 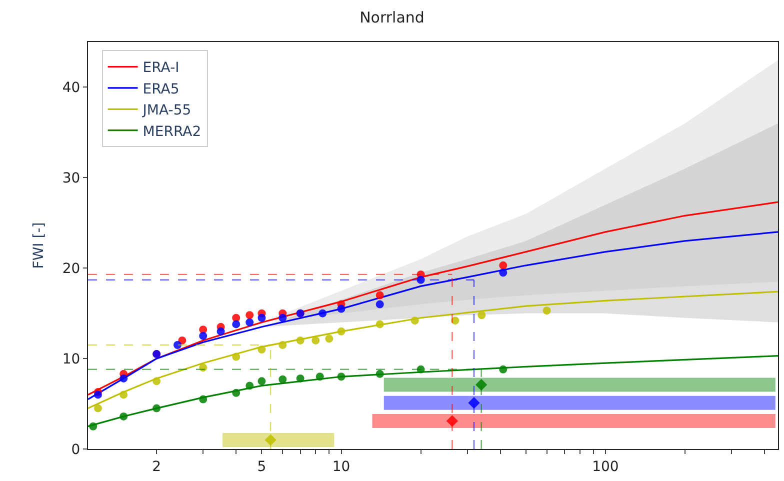 I want to click on y-tick-label: 10, so click(x=71, y=359).